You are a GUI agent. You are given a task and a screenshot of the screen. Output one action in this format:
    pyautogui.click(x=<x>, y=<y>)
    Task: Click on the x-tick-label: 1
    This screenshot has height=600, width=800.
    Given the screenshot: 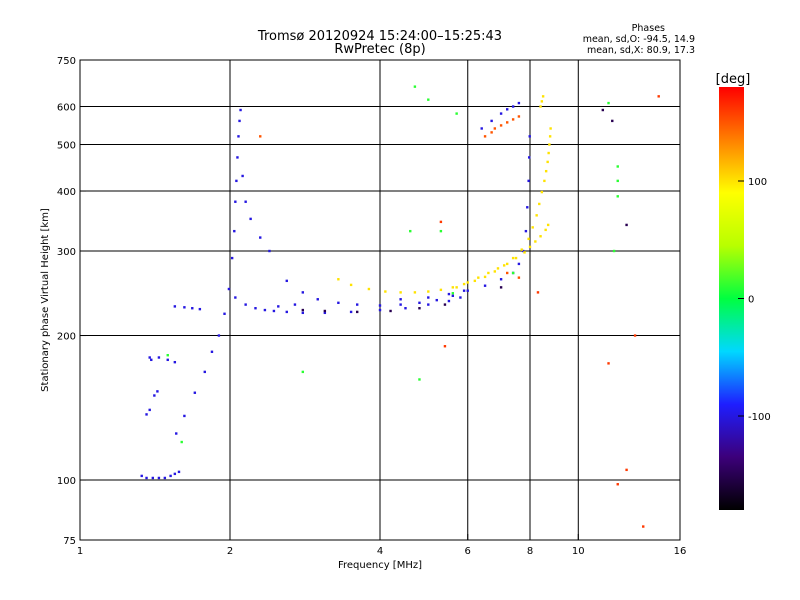 What is the action you would take?
    pyautogui.click(x=80, y=551)
    